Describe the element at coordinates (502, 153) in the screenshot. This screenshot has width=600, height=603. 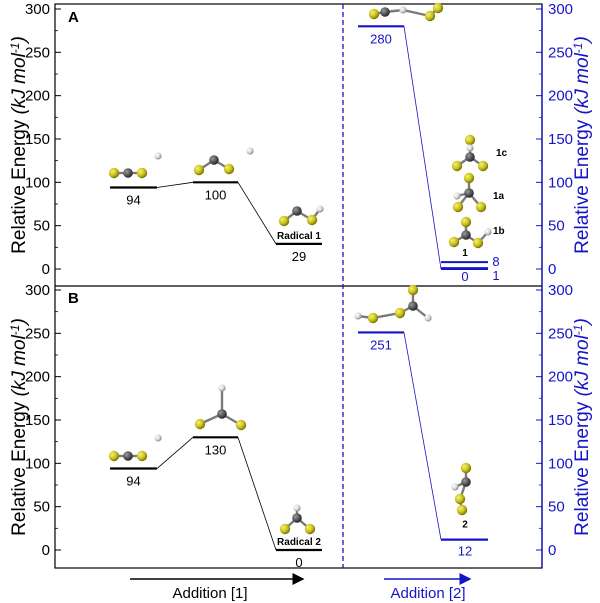
I see `isomer-label: 1c` at that location.